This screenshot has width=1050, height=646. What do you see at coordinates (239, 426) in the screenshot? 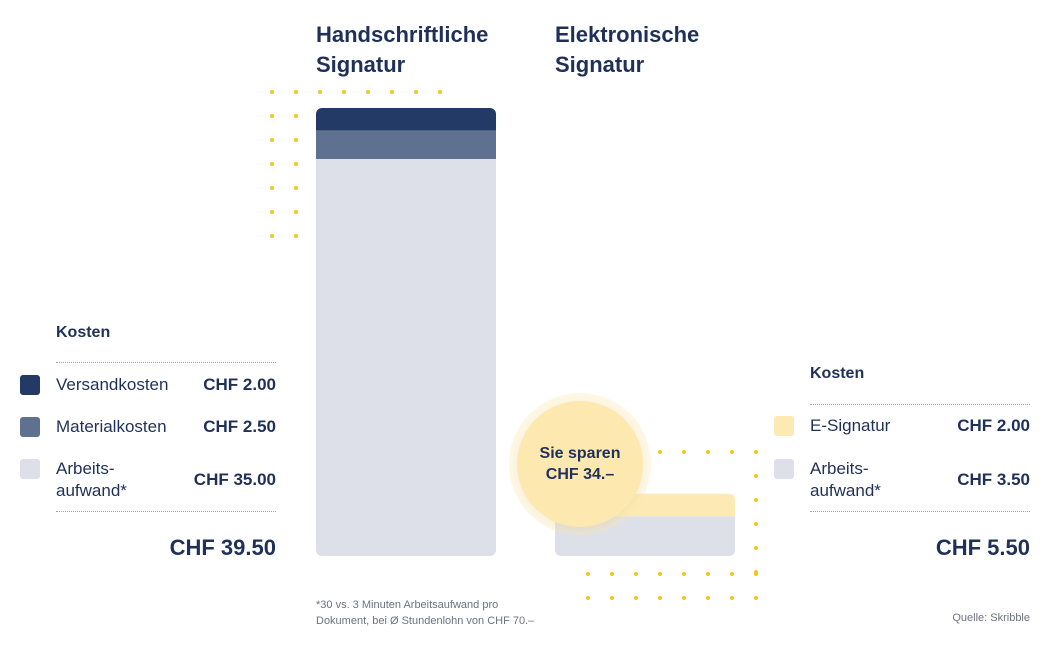
I see `legend-value: CHF 2.50` at bounding box center [239, 426].